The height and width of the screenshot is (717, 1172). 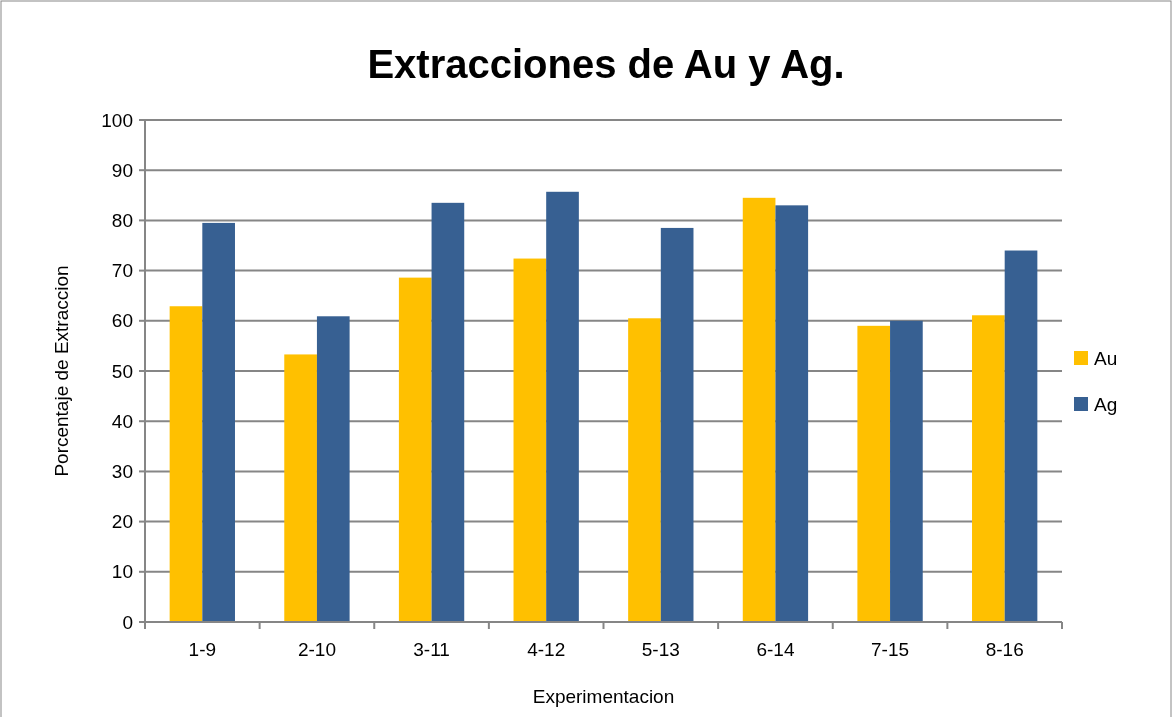 I want to click on x-tick-label: 6-14, so click(x=775, y=649).